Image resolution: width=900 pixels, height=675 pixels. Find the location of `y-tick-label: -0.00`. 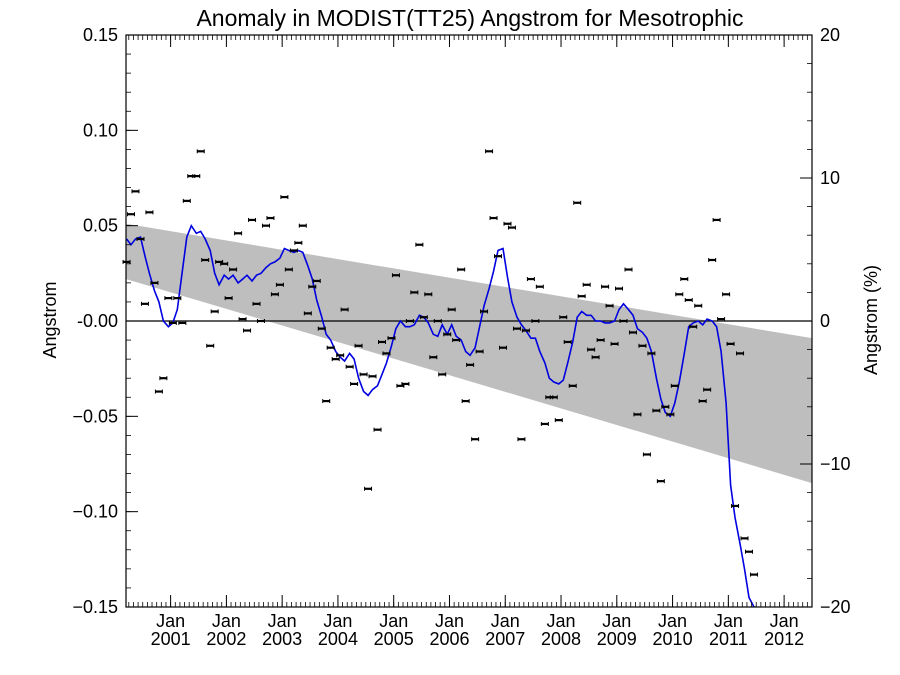

y-tick-label: -0.00 is located at coordinates (97, 321).